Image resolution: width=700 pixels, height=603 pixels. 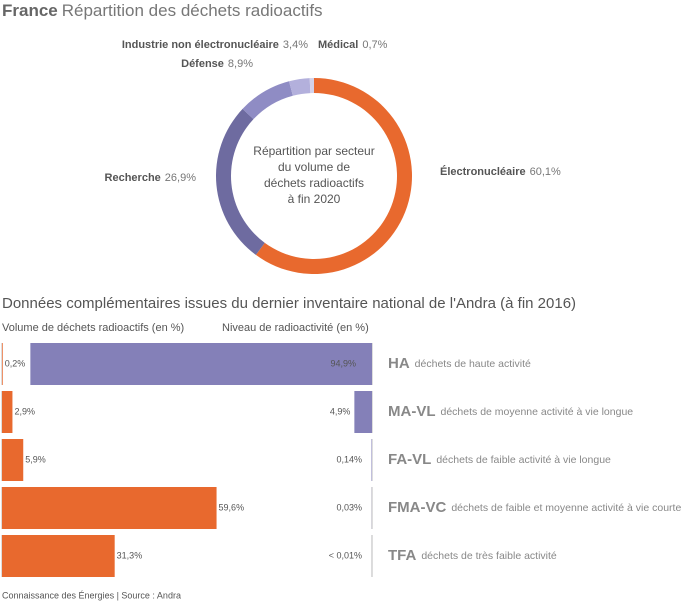 What do you see at coordinates (35, 459) in the screenshot?
I see `value-label: 5,9%` at bounding box center [35, 459].